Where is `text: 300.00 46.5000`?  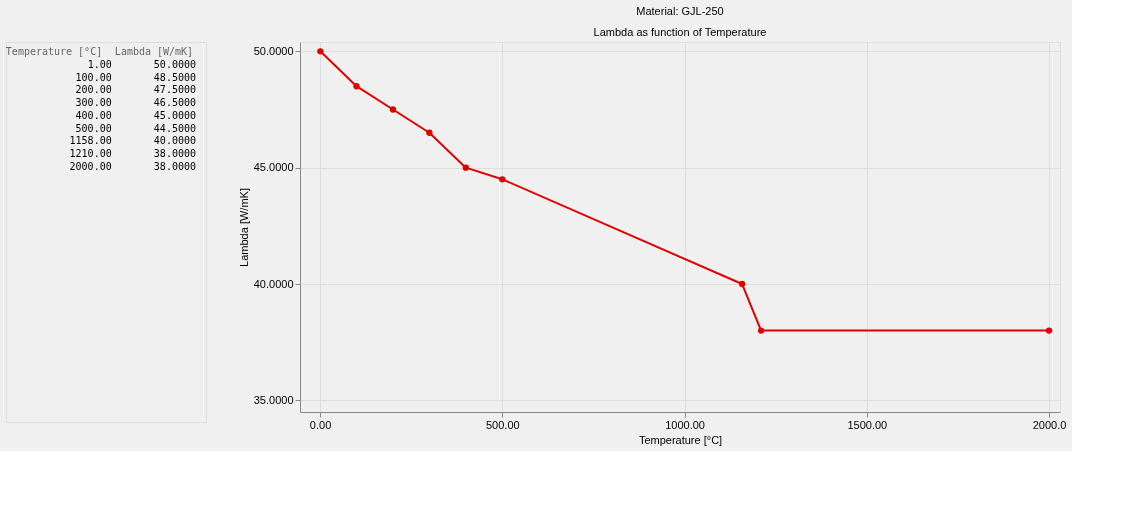
text: 300.00 46.5000 is located at coordinates (135, 103).